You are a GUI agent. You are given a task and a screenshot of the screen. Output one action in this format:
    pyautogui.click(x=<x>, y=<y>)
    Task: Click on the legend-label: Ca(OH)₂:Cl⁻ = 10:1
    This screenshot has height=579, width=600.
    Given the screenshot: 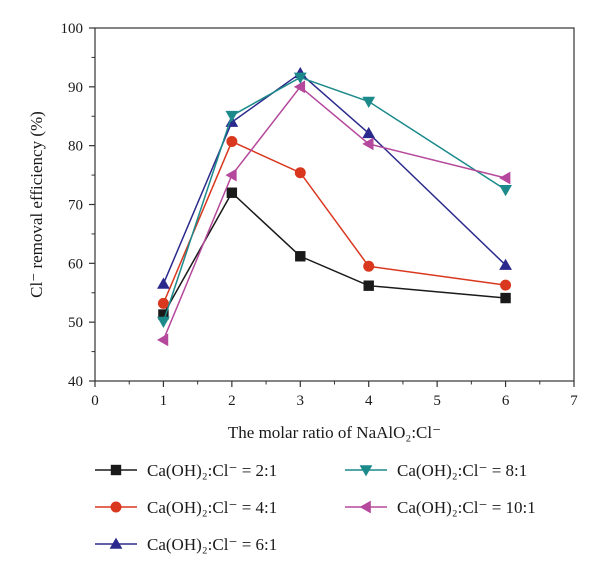 What is the action you would take?
    pyautogui.click(x=466, y=507)
    